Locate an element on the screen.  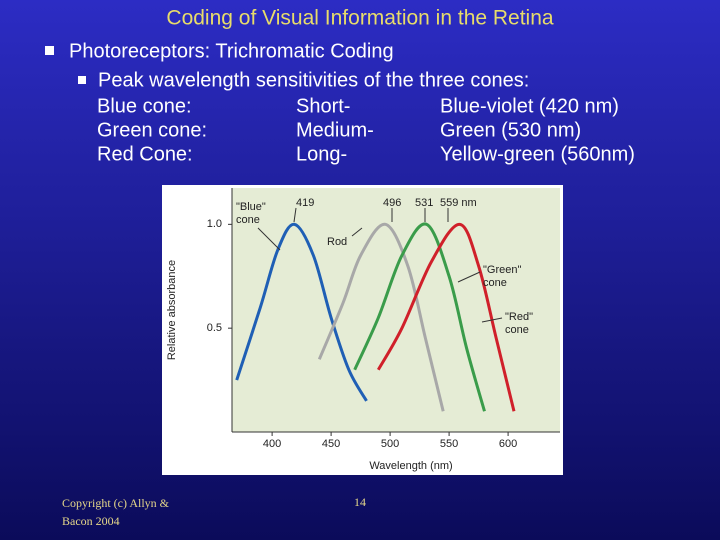
y-axis-label: Relative absorbance is located at coordinates (172, 310).